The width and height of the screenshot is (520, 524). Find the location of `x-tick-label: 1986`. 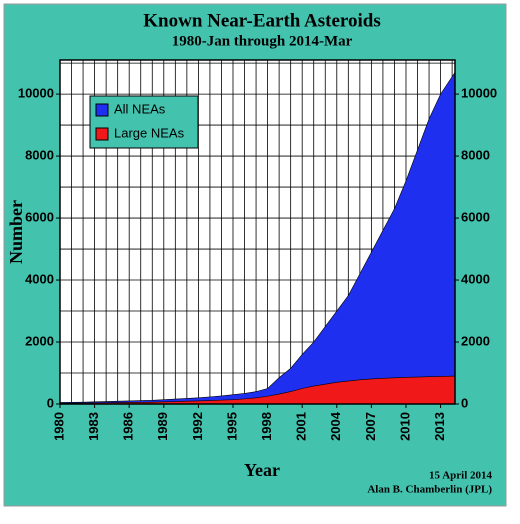

x-tick-label: 1986 is located at coordinates (128, 426).